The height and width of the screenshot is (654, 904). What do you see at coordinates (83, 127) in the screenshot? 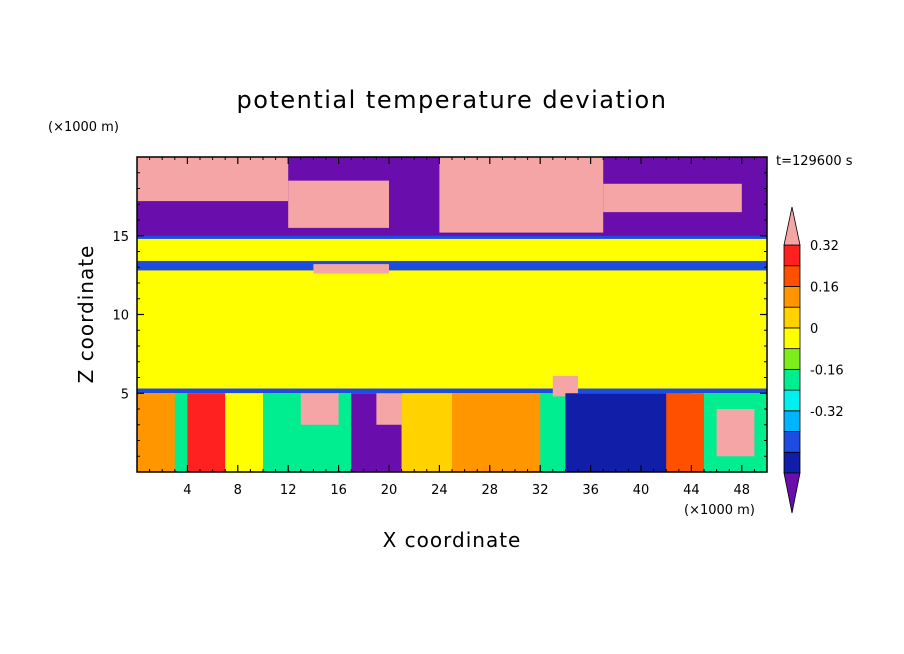
I see `y-axis-units: (×1000 m)` at bounding box center [83, 127].